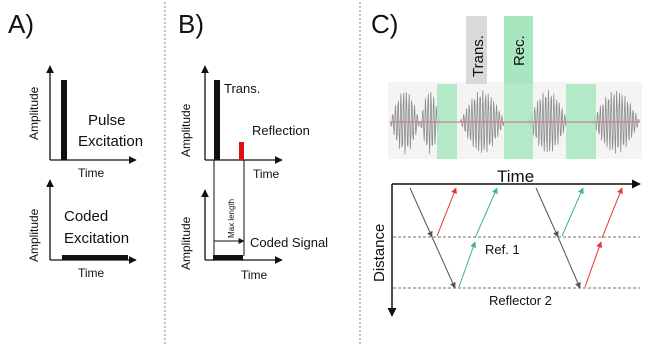 The image size is (645, 348). What do you see at coordinates (289, 242) in the screenshot?
I see `coded-signal-label: Coded Signal` at bounding box center [289, 242].